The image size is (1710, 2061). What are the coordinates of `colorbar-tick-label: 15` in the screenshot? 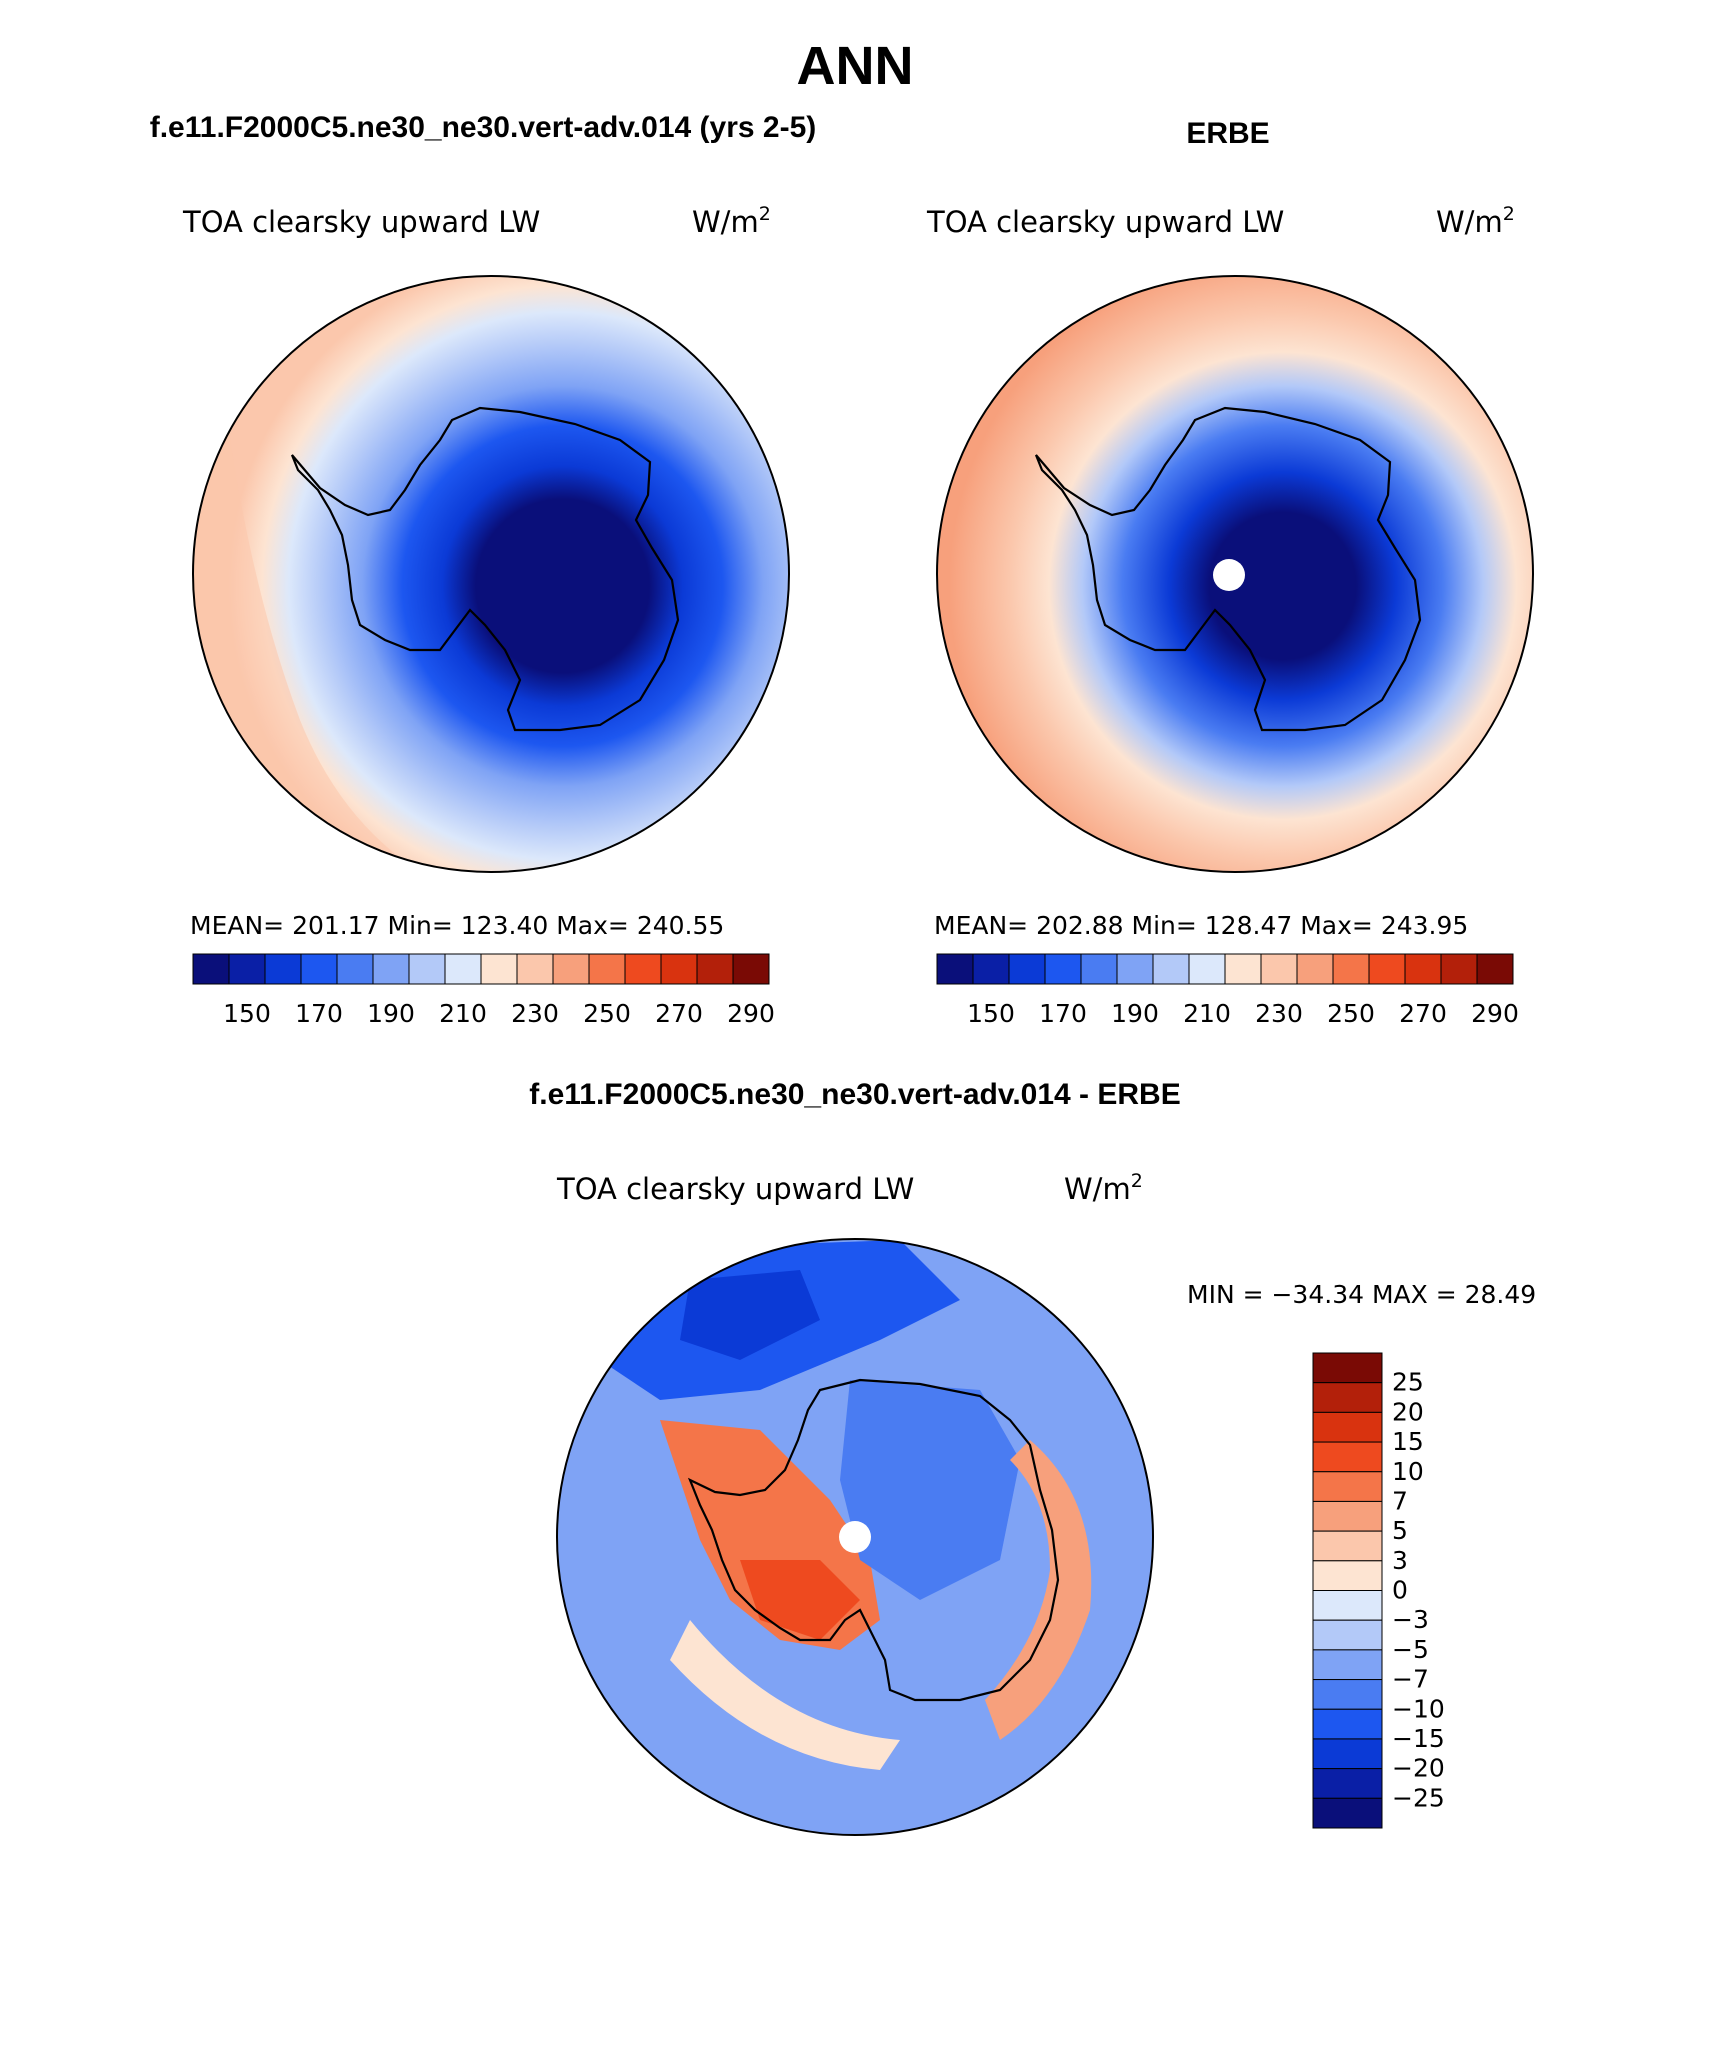 It's located at (1408, 1441).